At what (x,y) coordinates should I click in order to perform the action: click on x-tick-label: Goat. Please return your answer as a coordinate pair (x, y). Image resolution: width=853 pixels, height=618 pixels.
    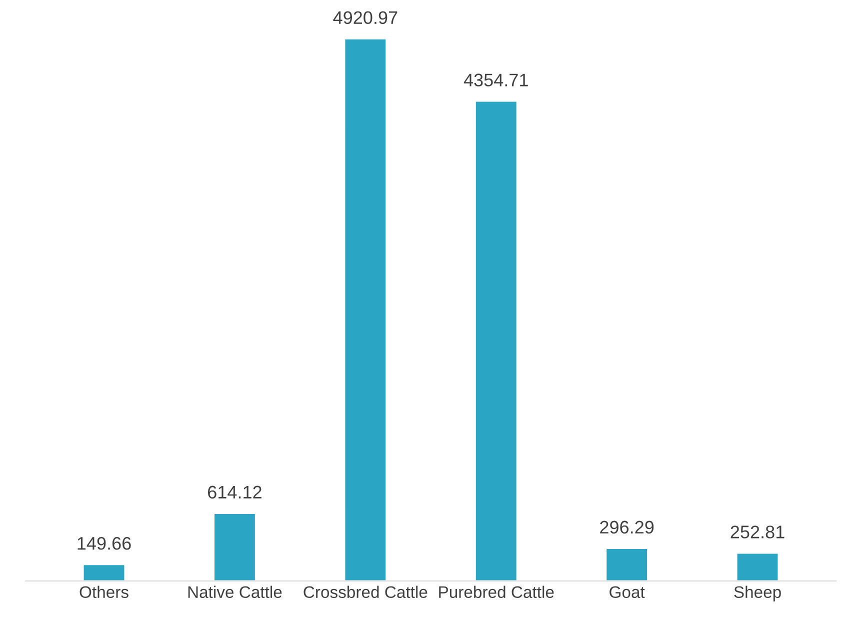
    Looking at the image, I should click on (627, 592).